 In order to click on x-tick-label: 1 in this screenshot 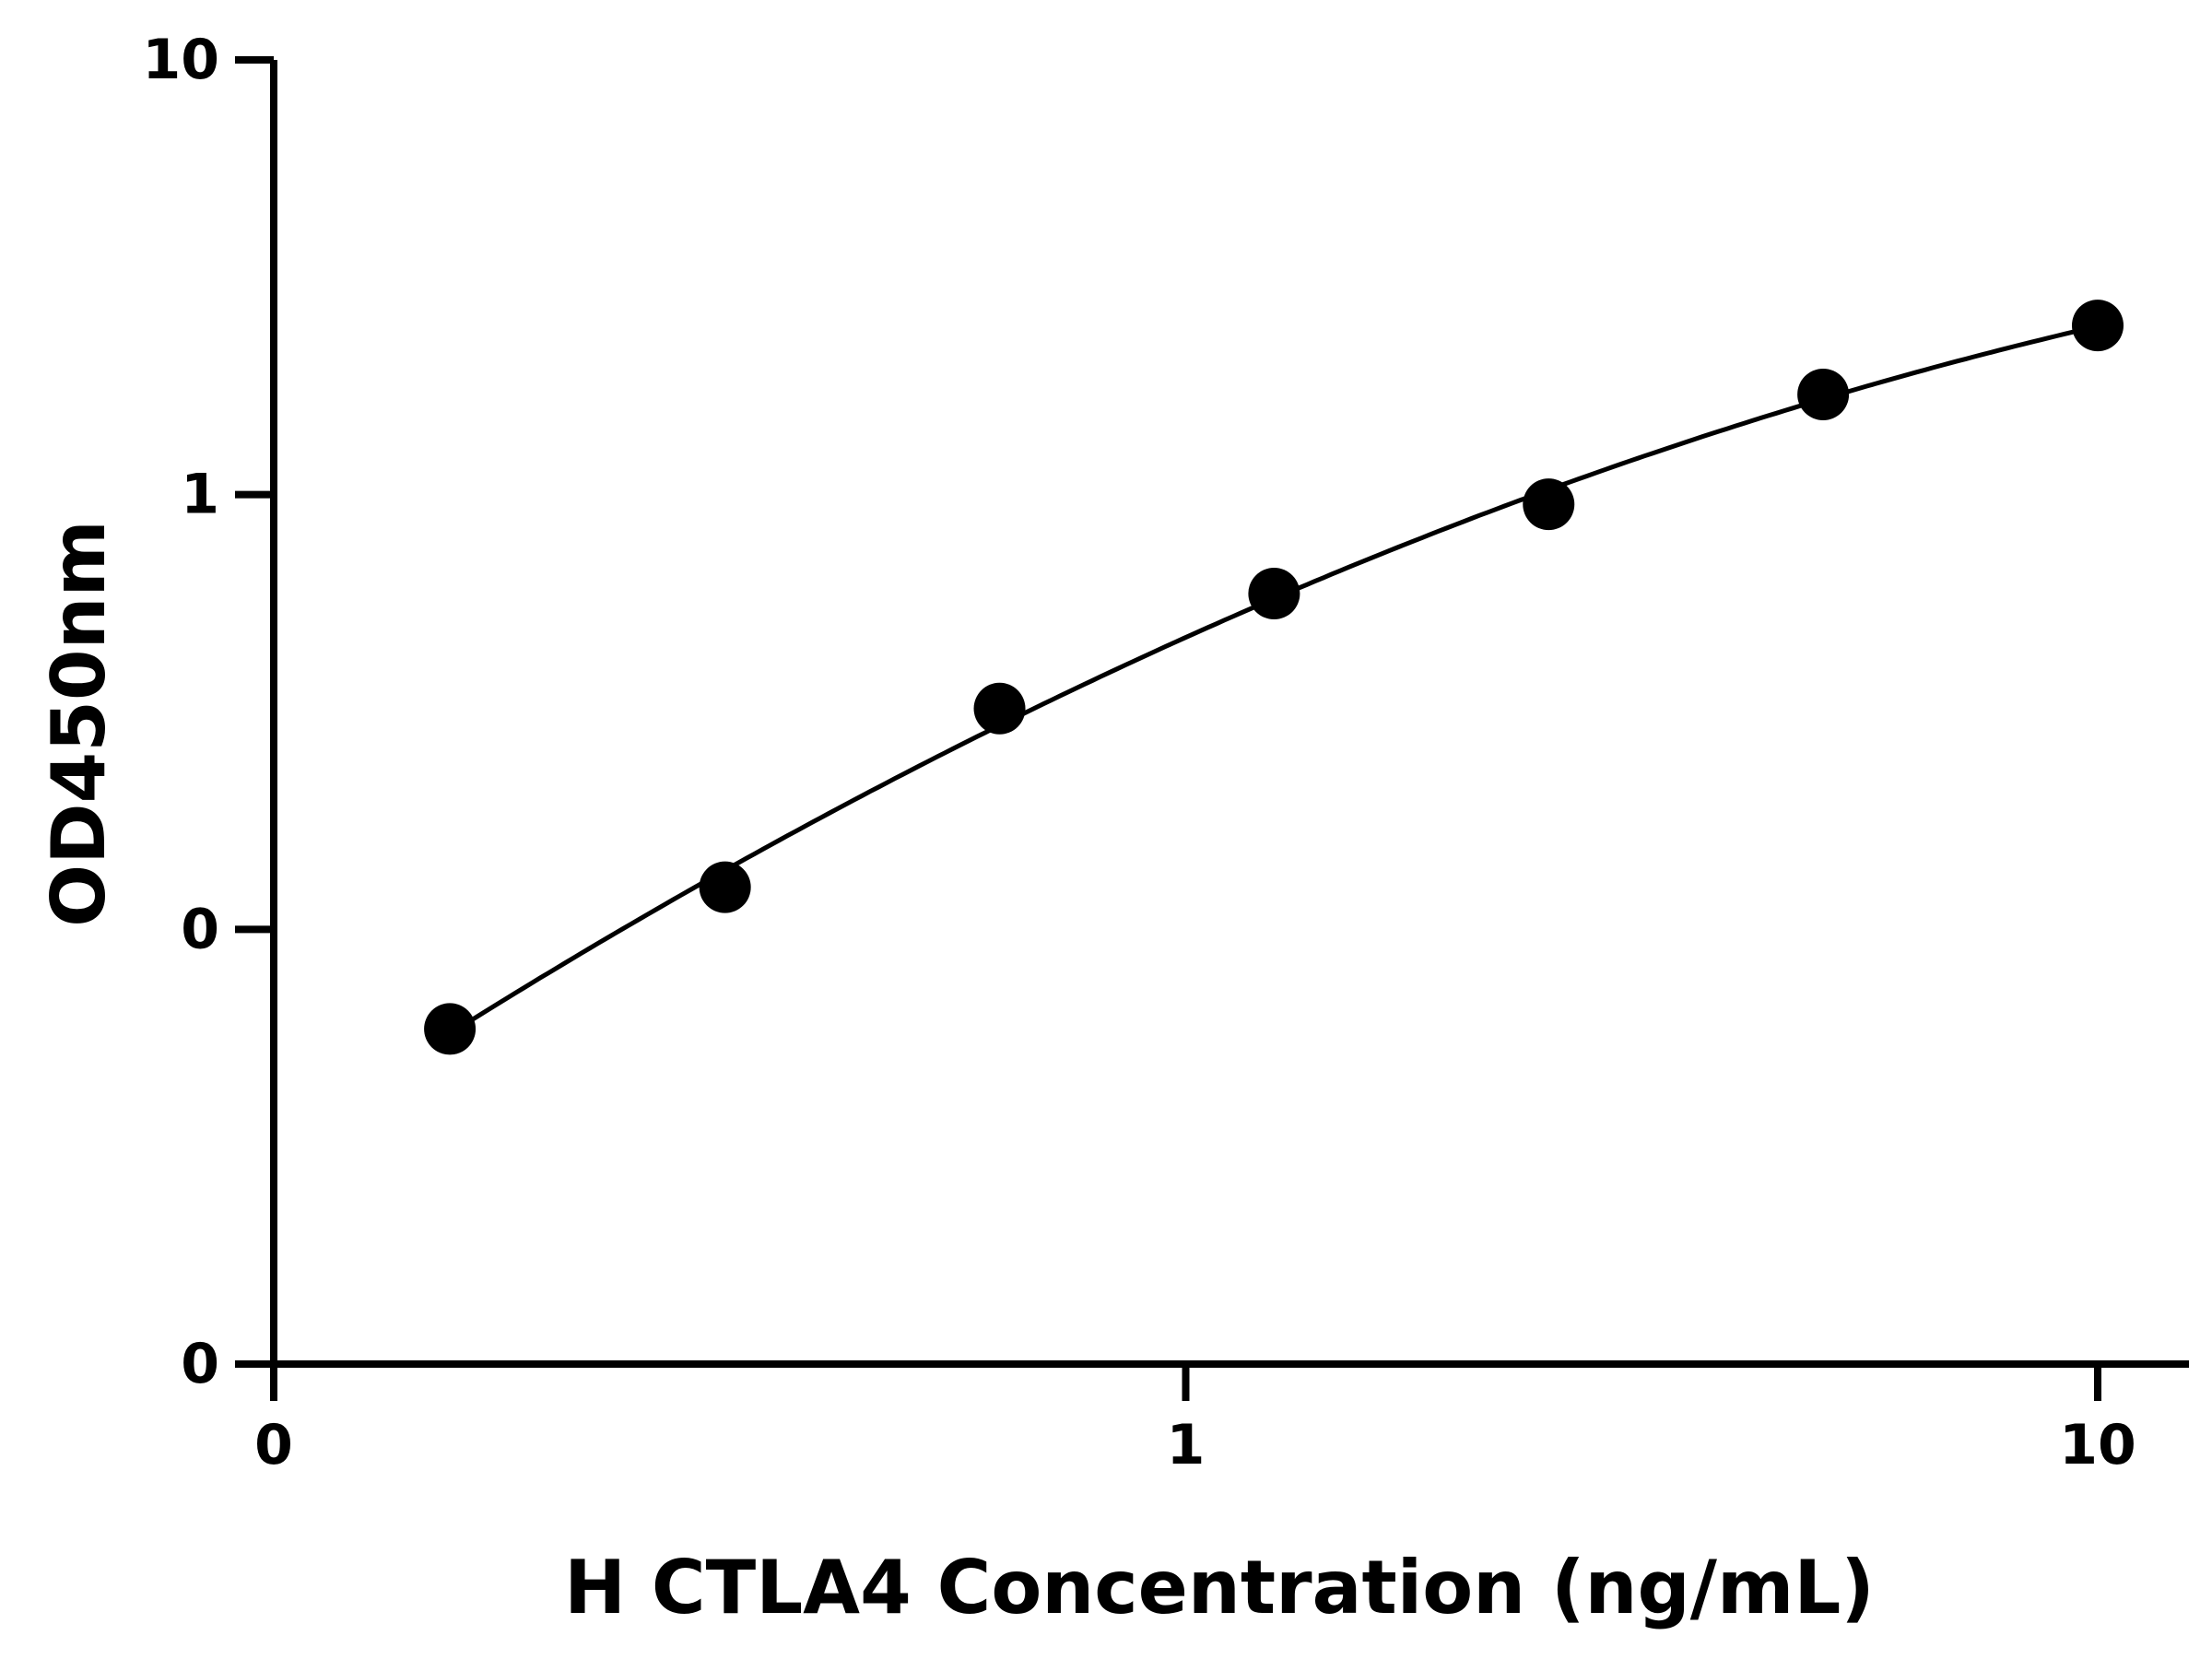, I will do `click(1186, 1445)`.